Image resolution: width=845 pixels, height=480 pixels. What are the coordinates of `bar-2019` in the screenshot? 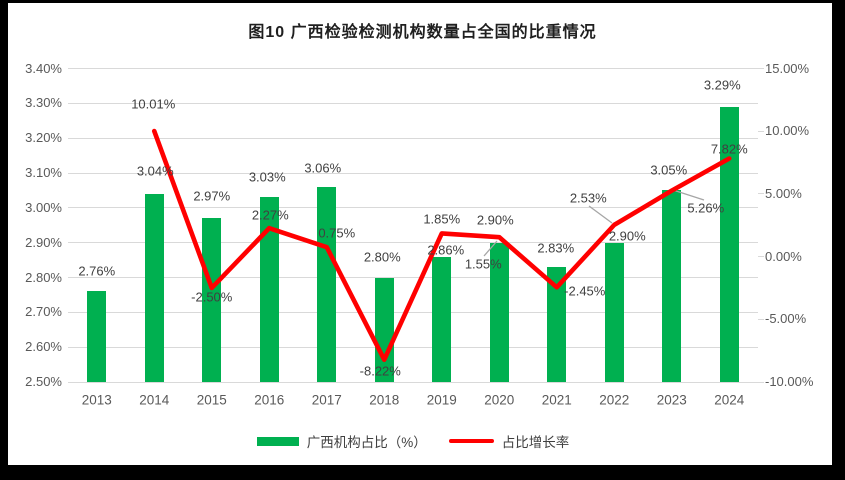 It's located at (442, 319).